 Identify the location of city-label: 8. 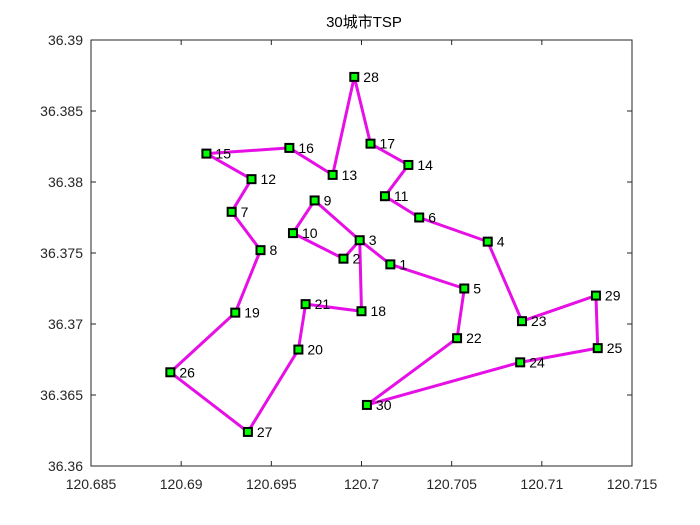
(274, 250).